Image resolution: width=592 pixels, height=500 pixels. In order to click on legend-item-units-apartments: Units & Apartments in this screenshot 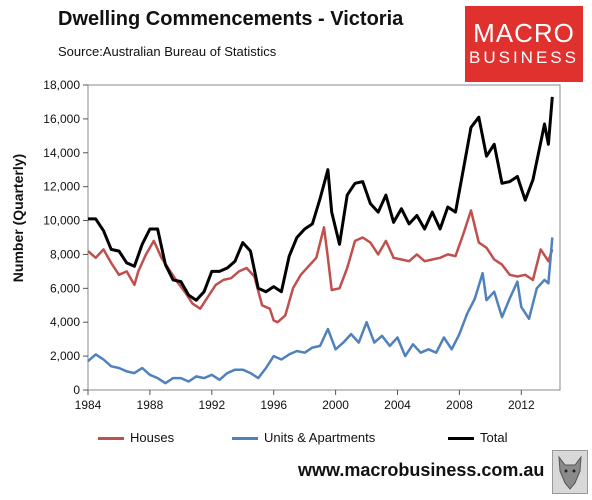, I will do `click(303, 437)`.